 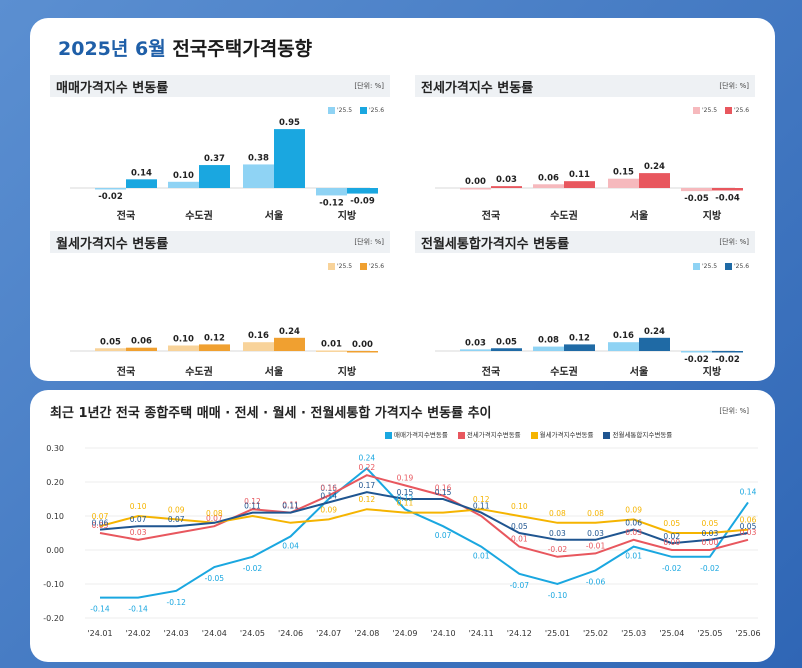 What do you see at coordinates (356, 266) in the screenshot?
I see `wolse-legend: '25.5 '25.6` at bounding box center [356, 266].